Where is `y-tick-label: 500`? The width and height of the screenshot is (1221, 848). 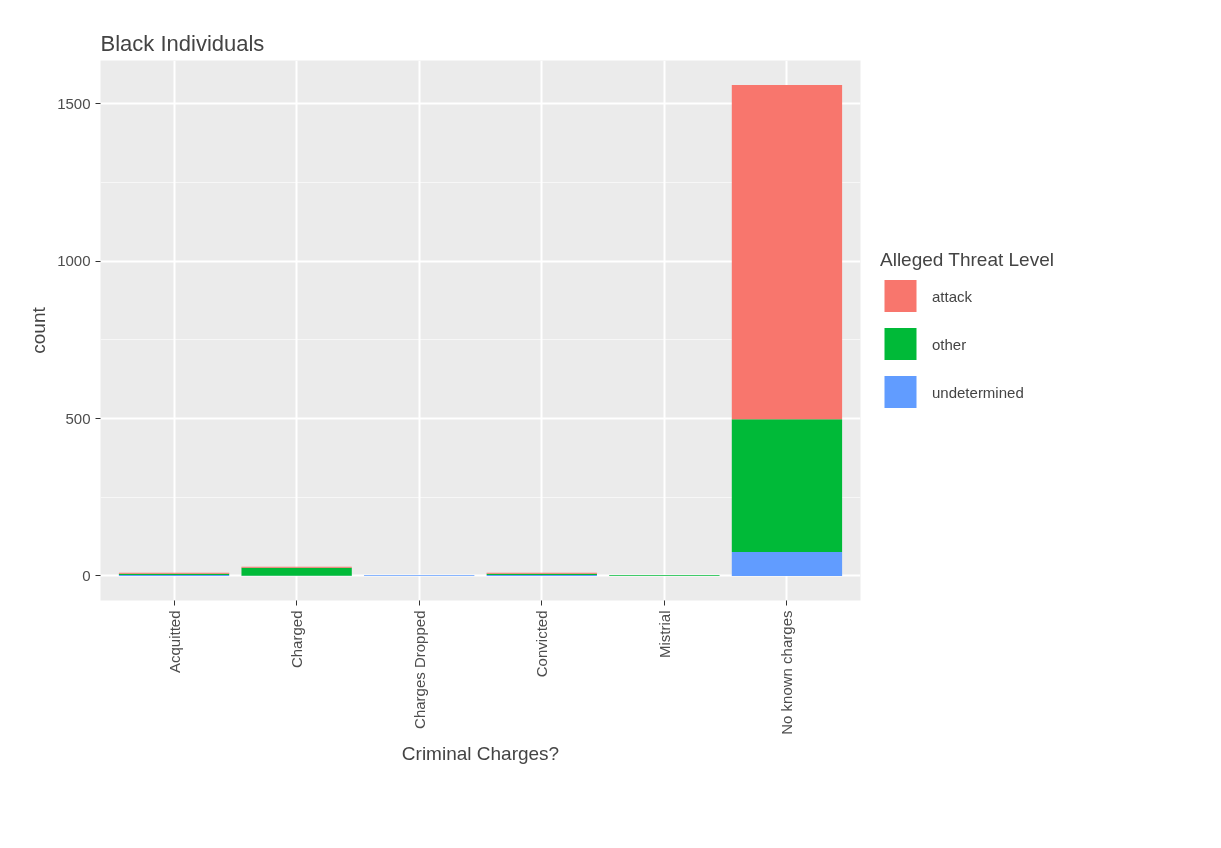
y-tick-label: 500 is located at coordinates (78, 418).